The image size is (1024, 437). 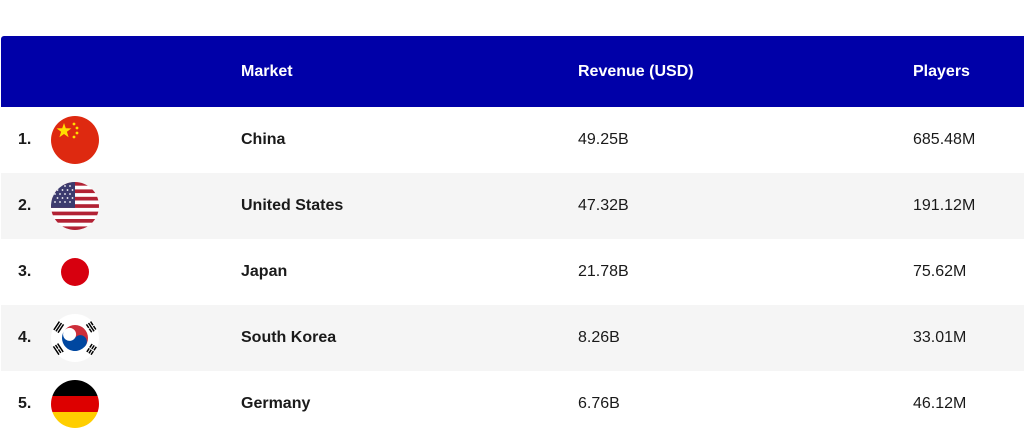 What do you see at coordinates (276, 403) in the screenshot?
I see `market-cell: Germany` at bounding box center [276, 403].